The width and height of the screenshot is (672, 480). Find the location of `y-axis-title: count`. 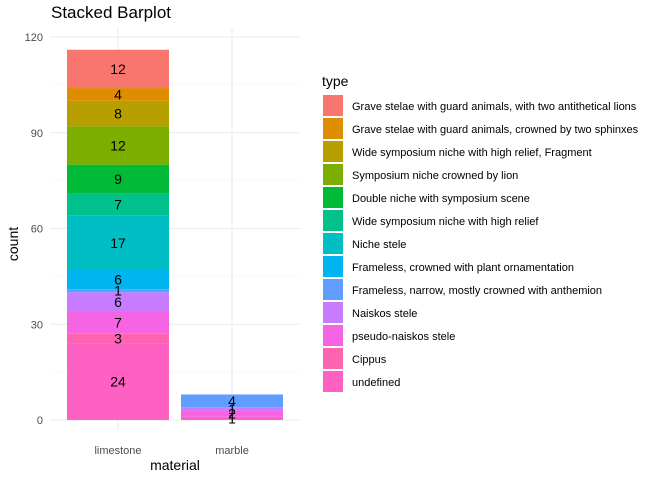

y-axis-title: count is located at coordinates (13, 244).